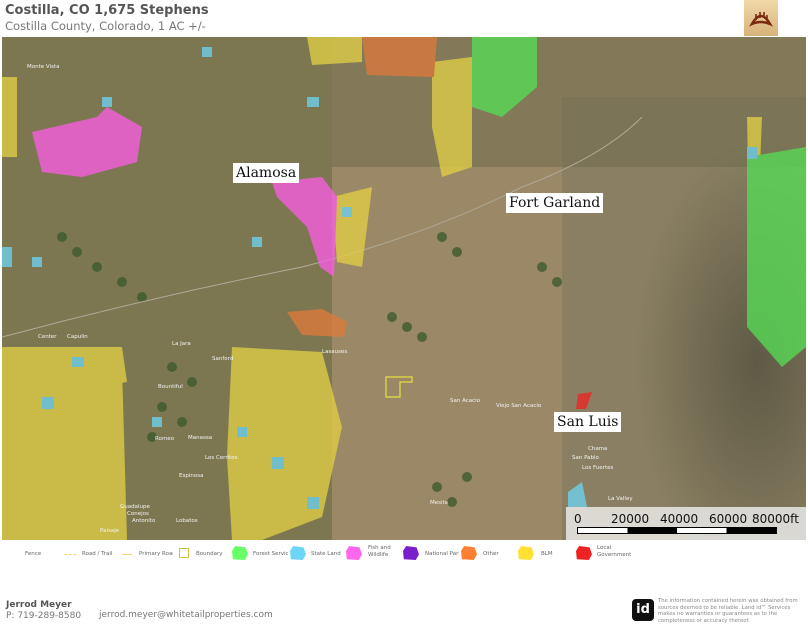 The height and width of the screenshot is (625, 808). I want to click on land-id-logo: id, so click(643, 610).